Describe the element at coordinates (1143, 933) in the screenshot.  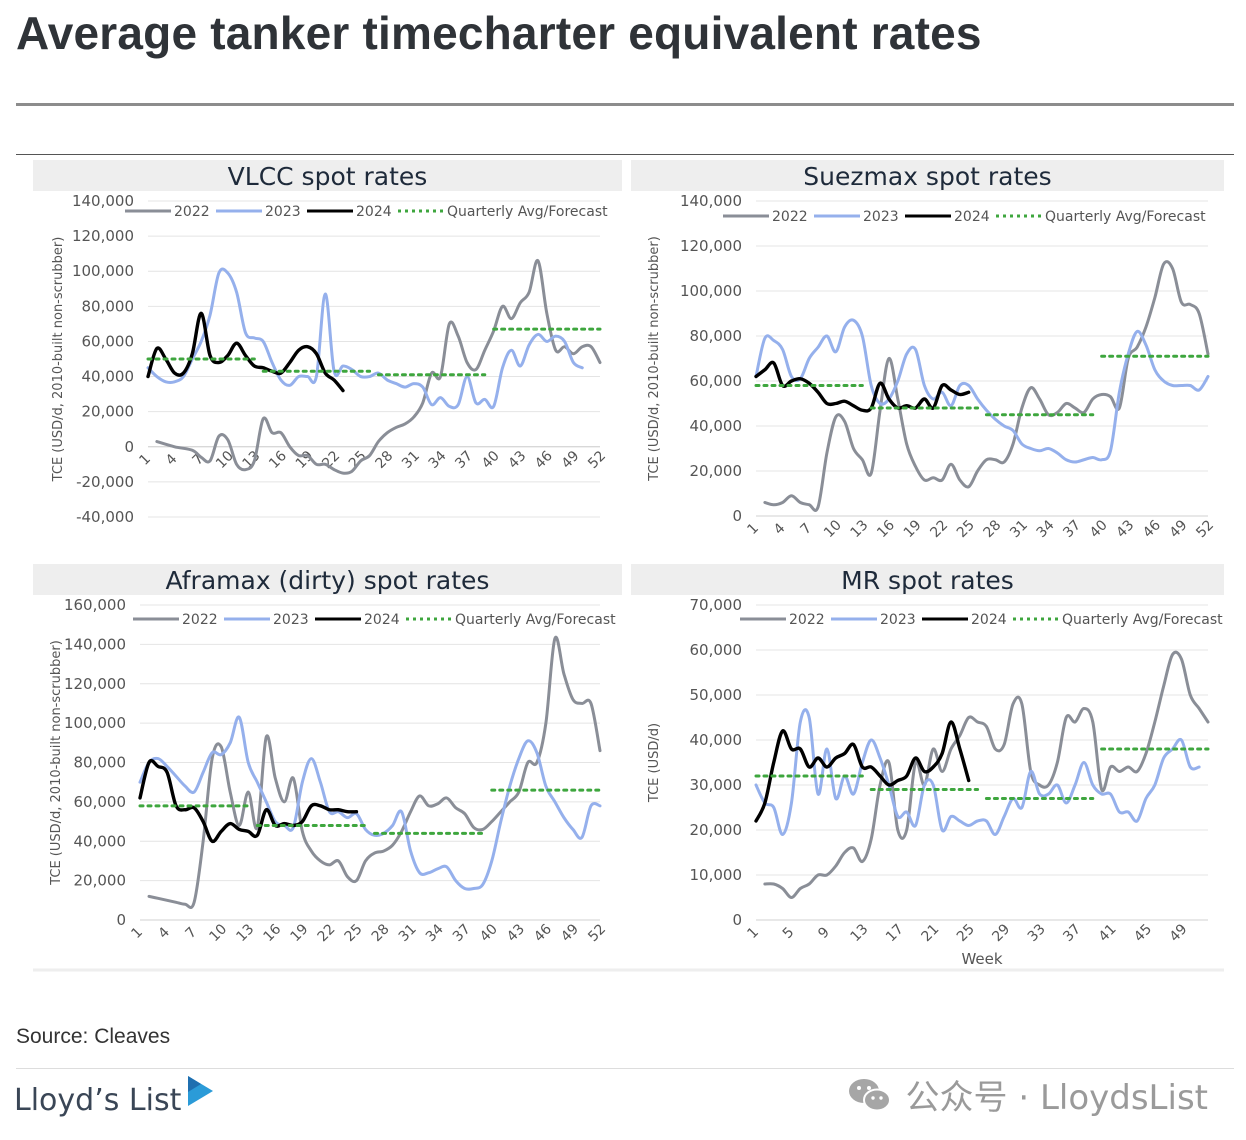
I see `x-tick-label: 45` at that location.